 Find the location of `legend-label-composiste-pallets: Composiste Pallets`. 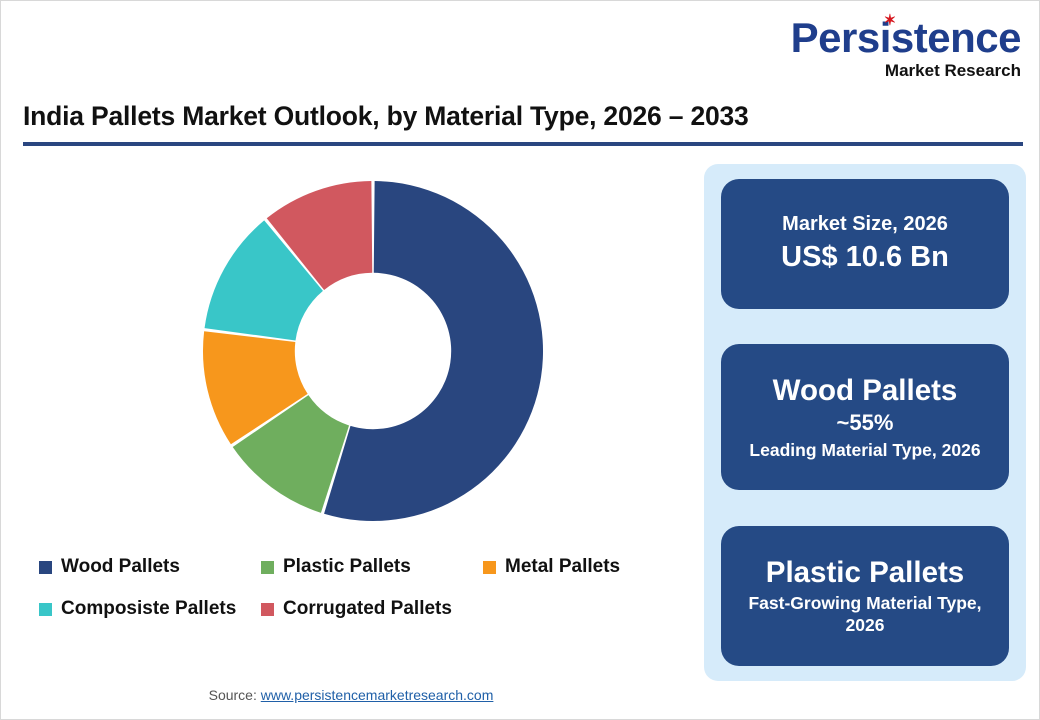

legend-label-composiste-pallets: Composiste Pallets is located at coordinates (149, 608).